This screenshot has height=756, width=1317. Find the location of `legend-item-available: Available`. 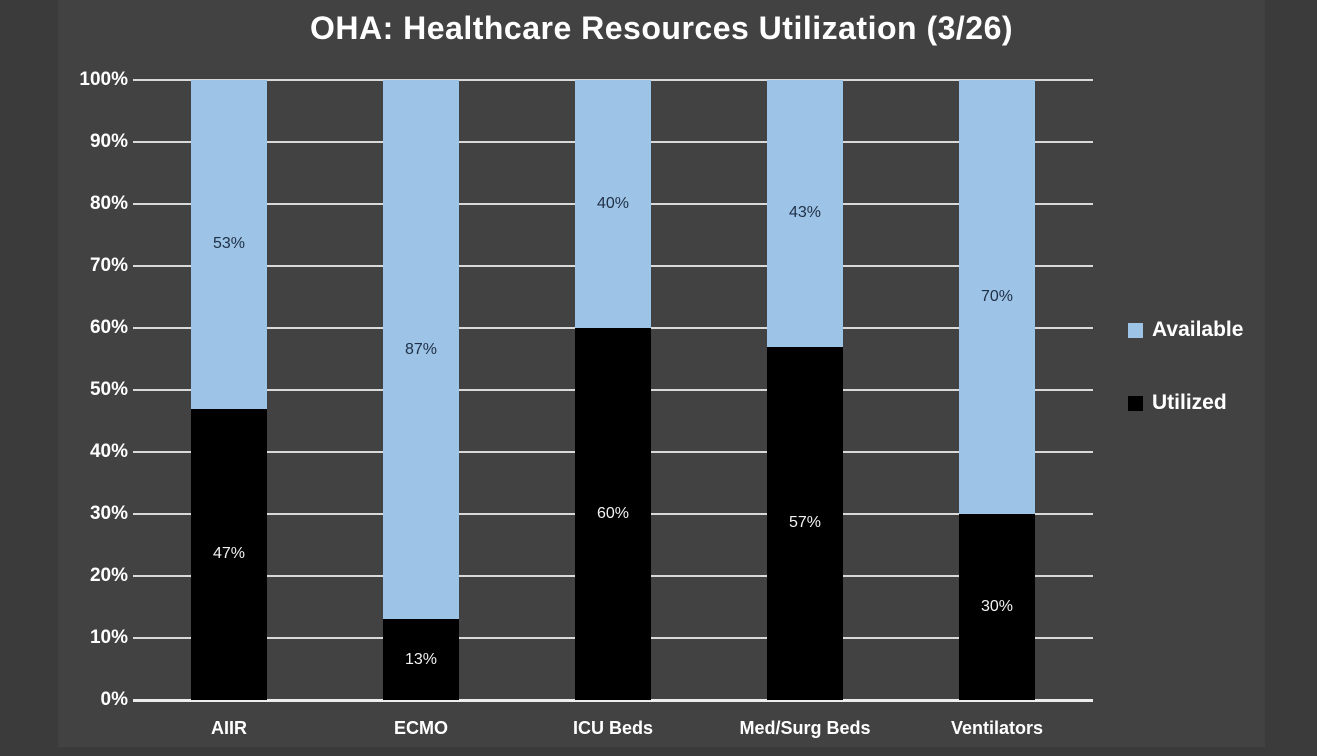

legend-item-available: Available is located at coordinates (1185, 330).